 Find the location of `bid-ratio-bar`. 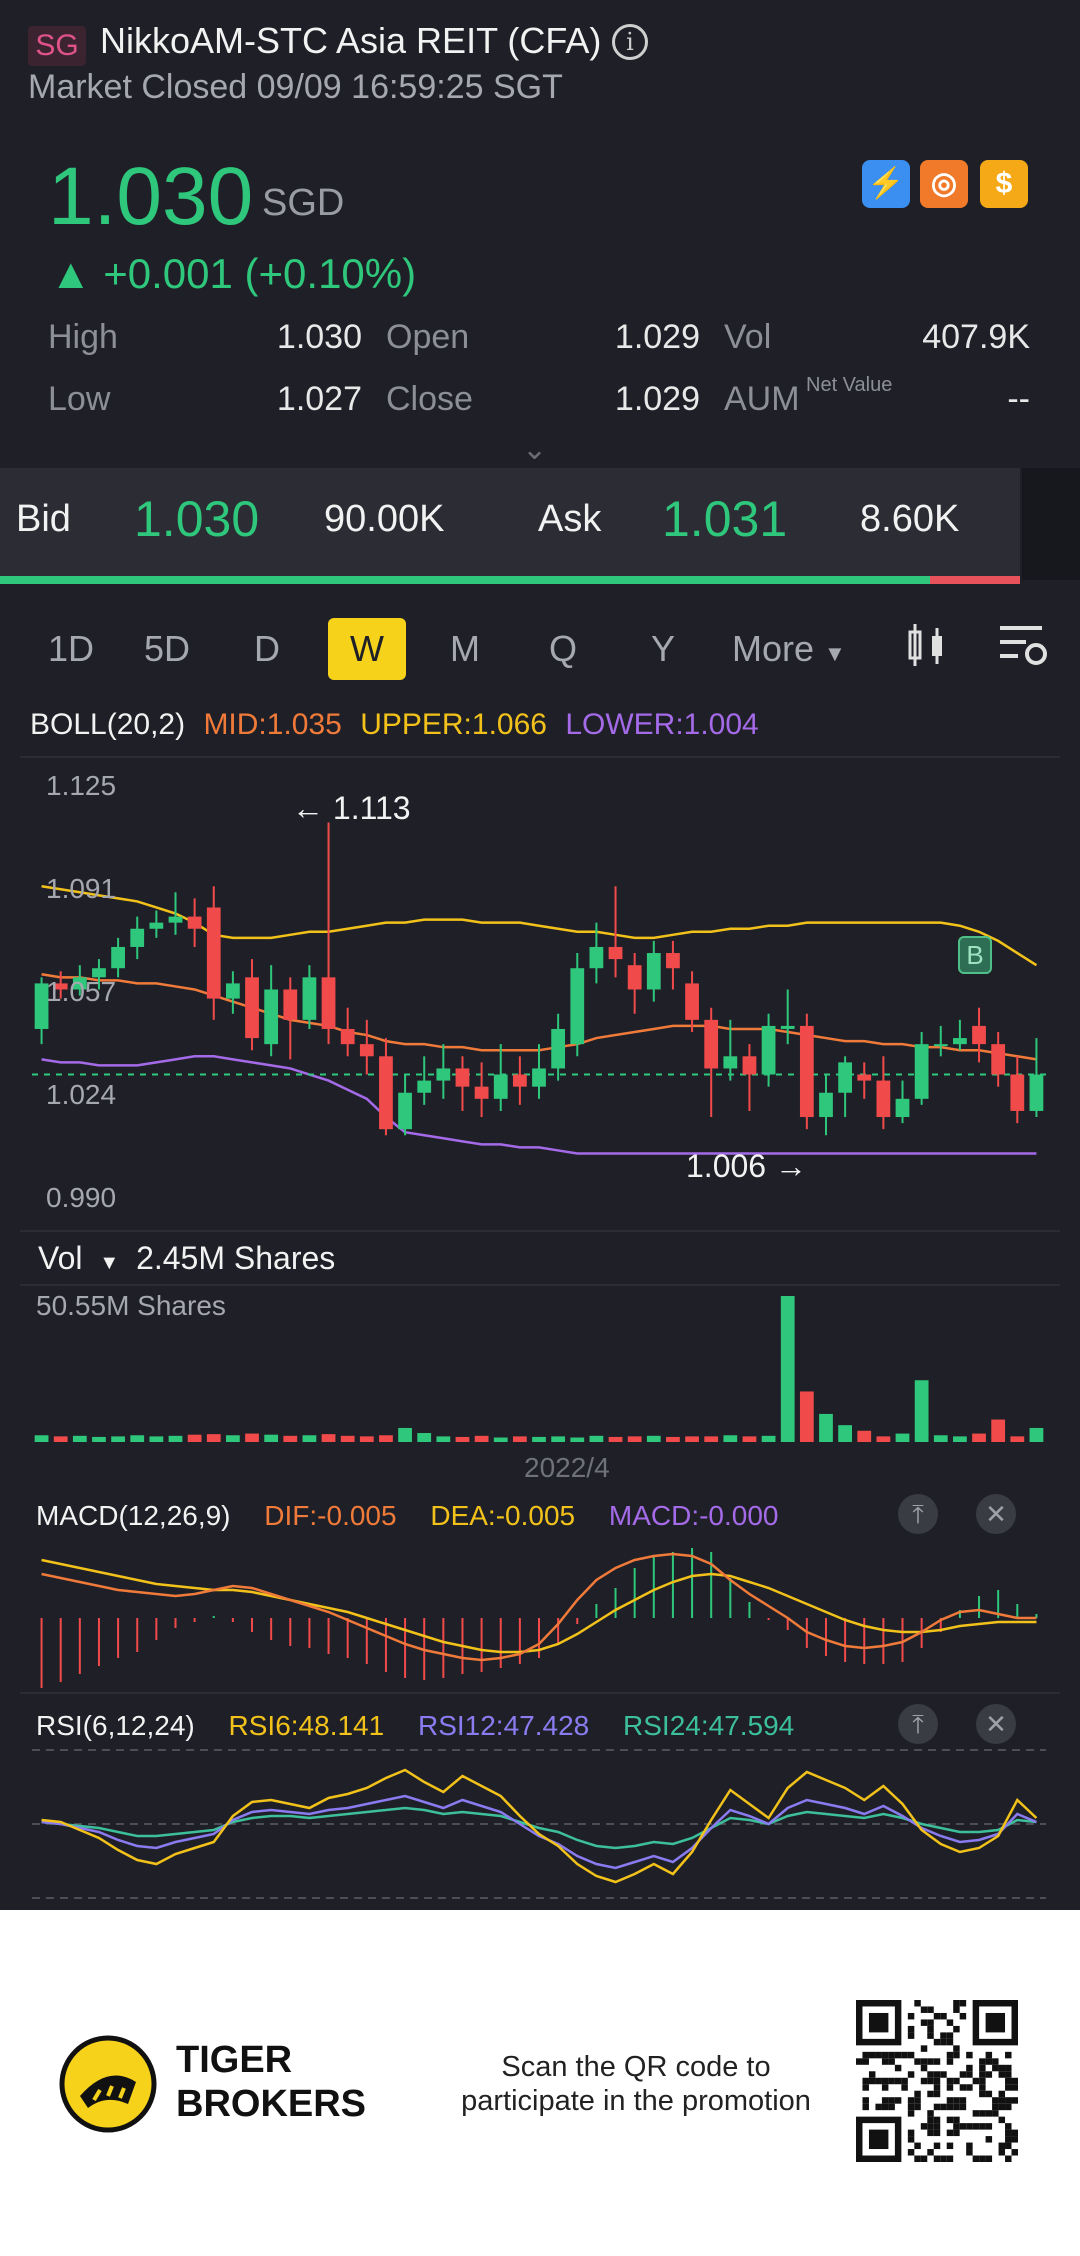

bid-ratio-bar is located at coordinates (465, 580).